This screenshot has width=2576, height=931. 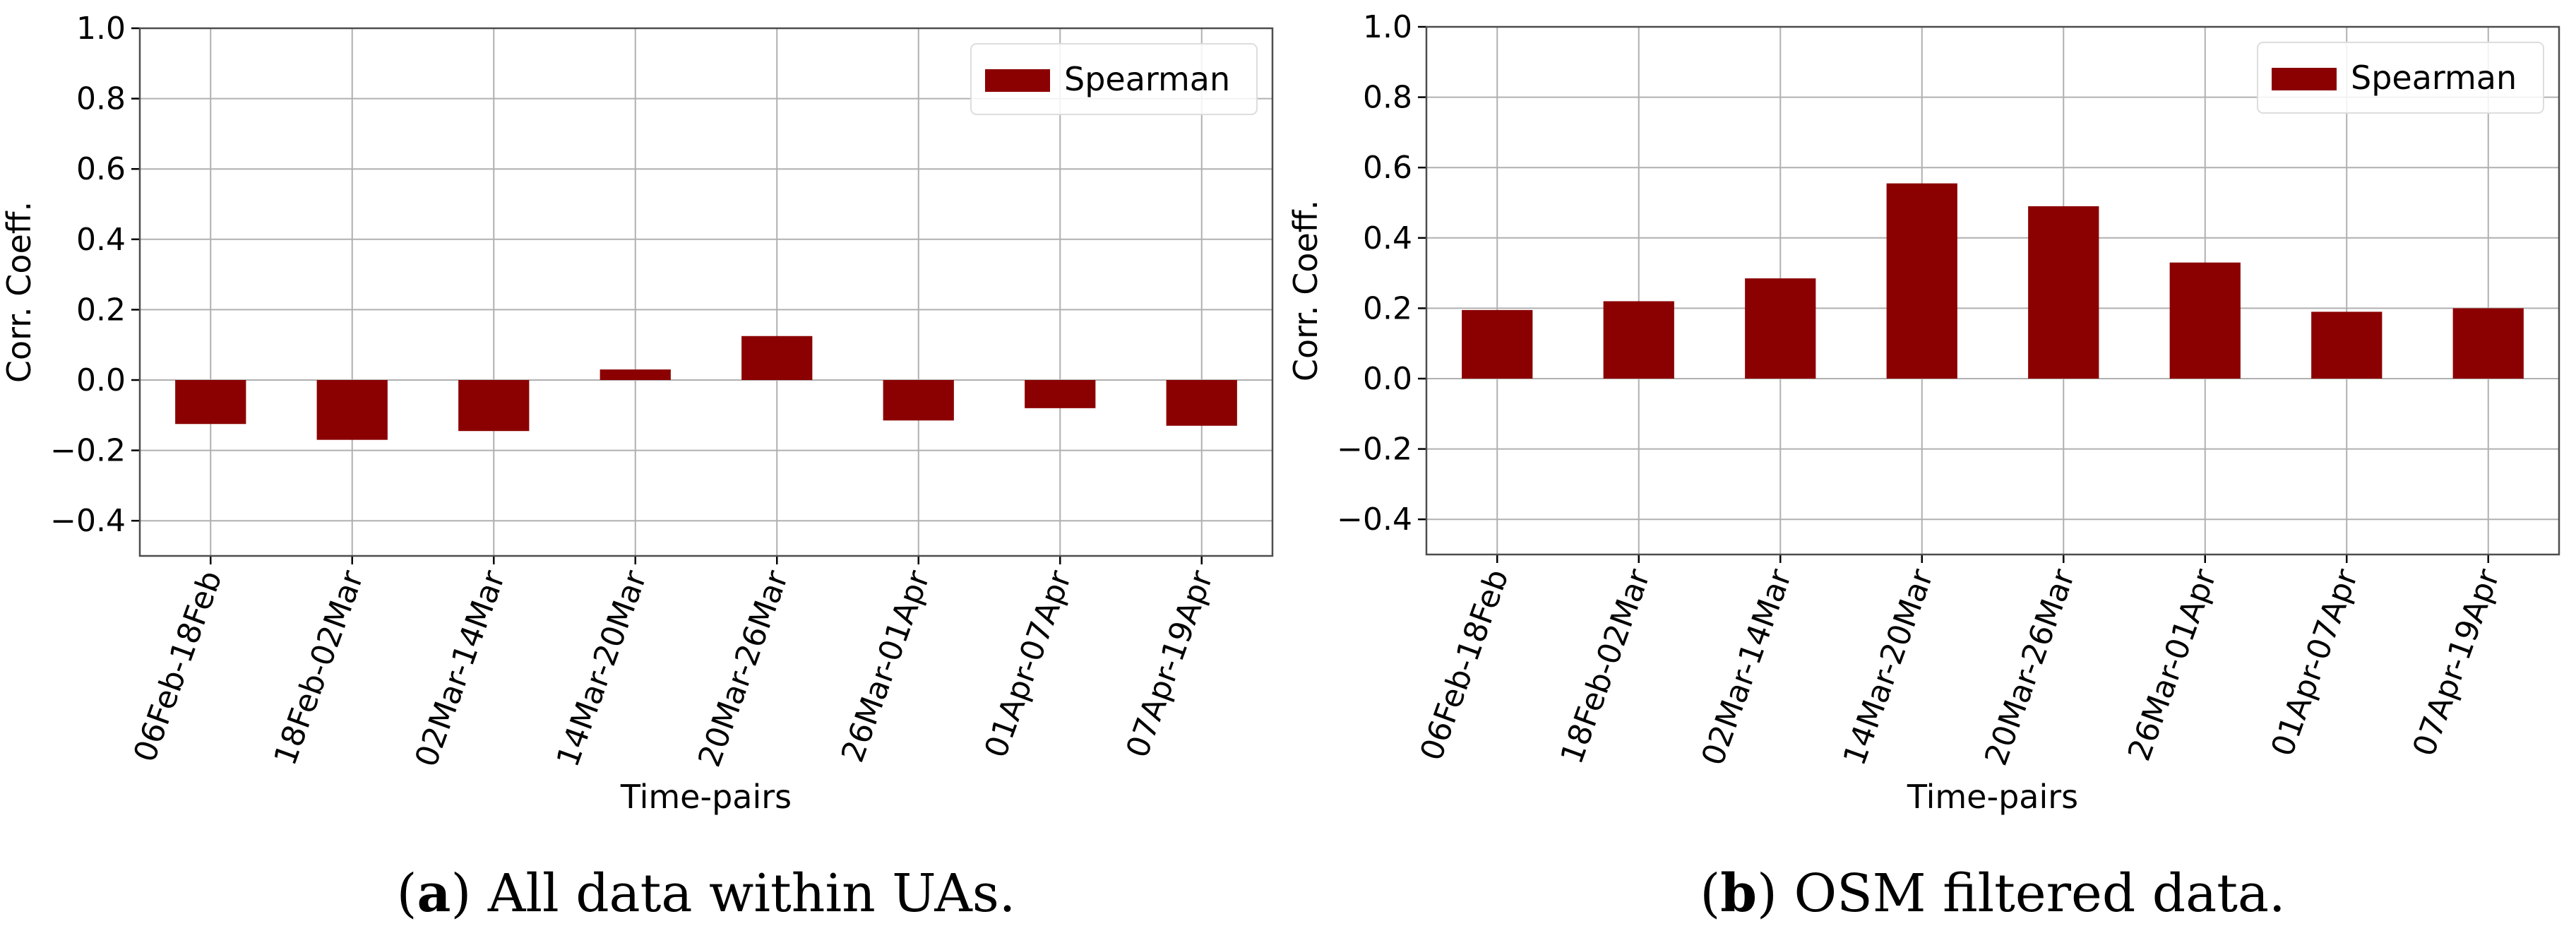 What do you see at coordinates (751, 893) in the screenshot?
I see `caption-body: All data within UAs.` at bounding box center [751, 893].